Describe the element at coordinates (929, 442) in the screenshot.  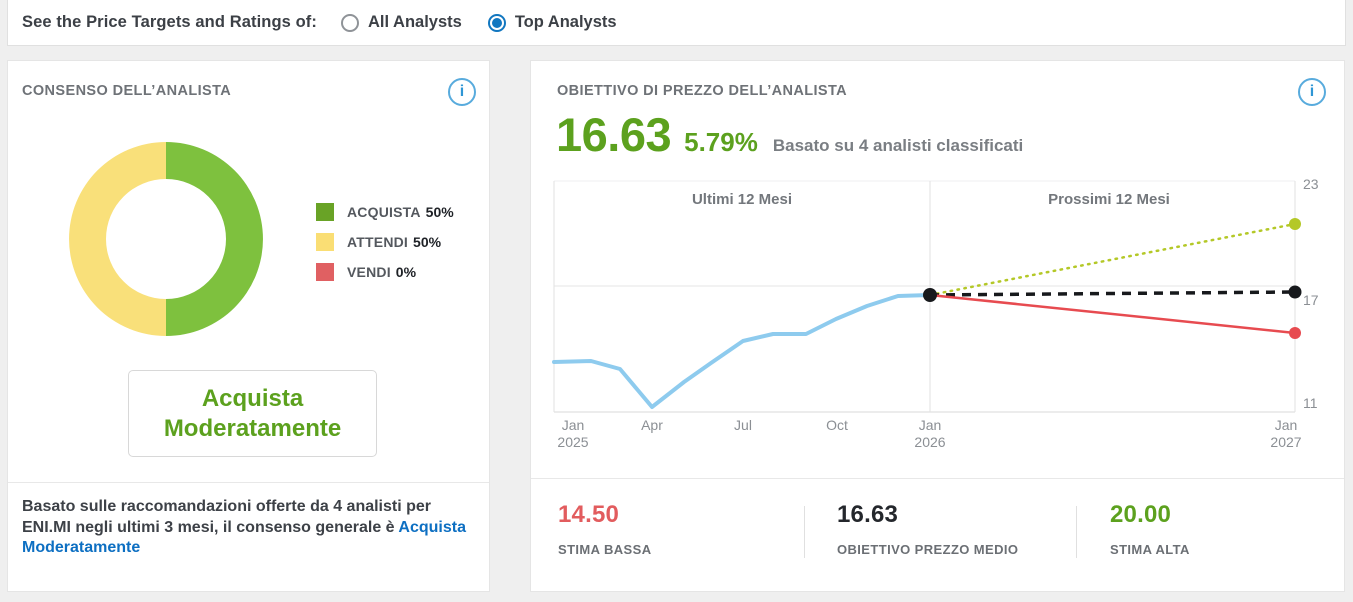
I see `x-tick-jan26-year: 2026` at that location.